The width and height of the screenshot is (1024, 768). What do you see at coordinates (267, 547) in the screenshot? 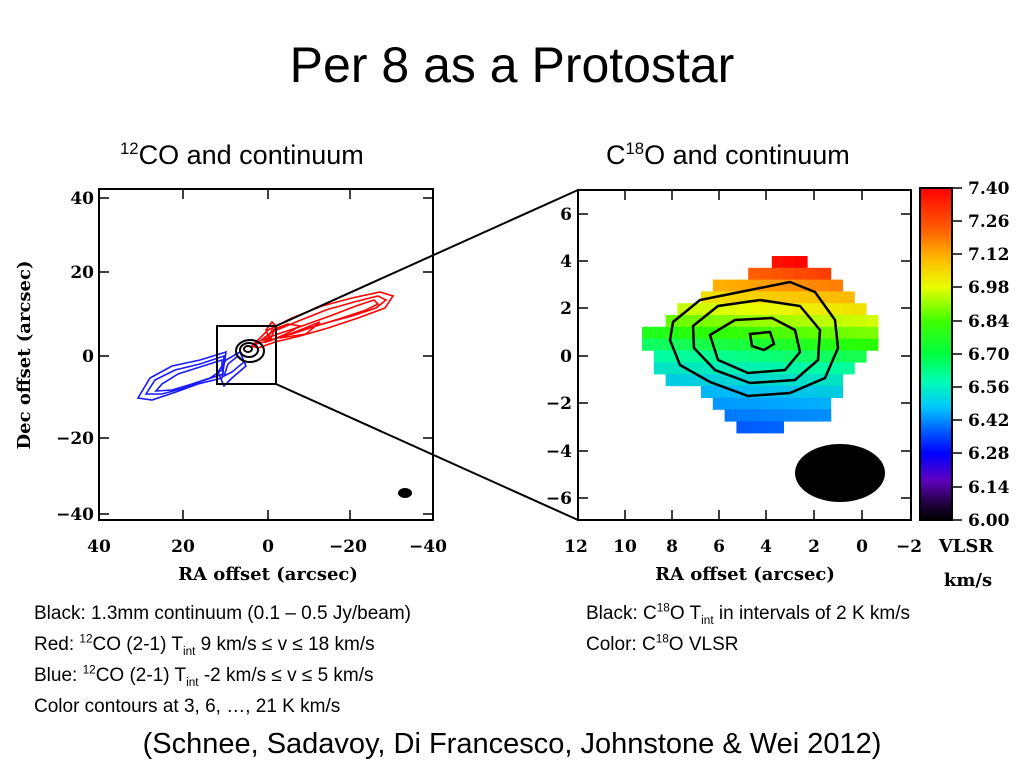
I see `left-x-tick-labels: 40 20 0 −20 −40` at bounding box center [267, 547].